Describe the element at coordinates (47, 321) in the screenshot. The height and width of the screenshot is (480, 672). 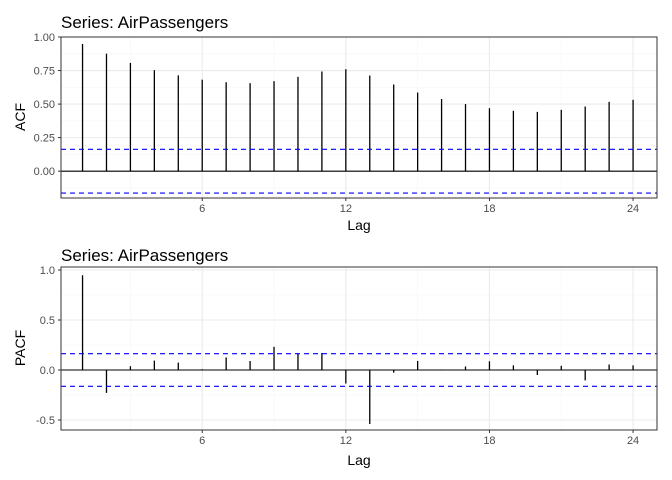
I see `pacf-y-tick-label: 0.5` at that location.